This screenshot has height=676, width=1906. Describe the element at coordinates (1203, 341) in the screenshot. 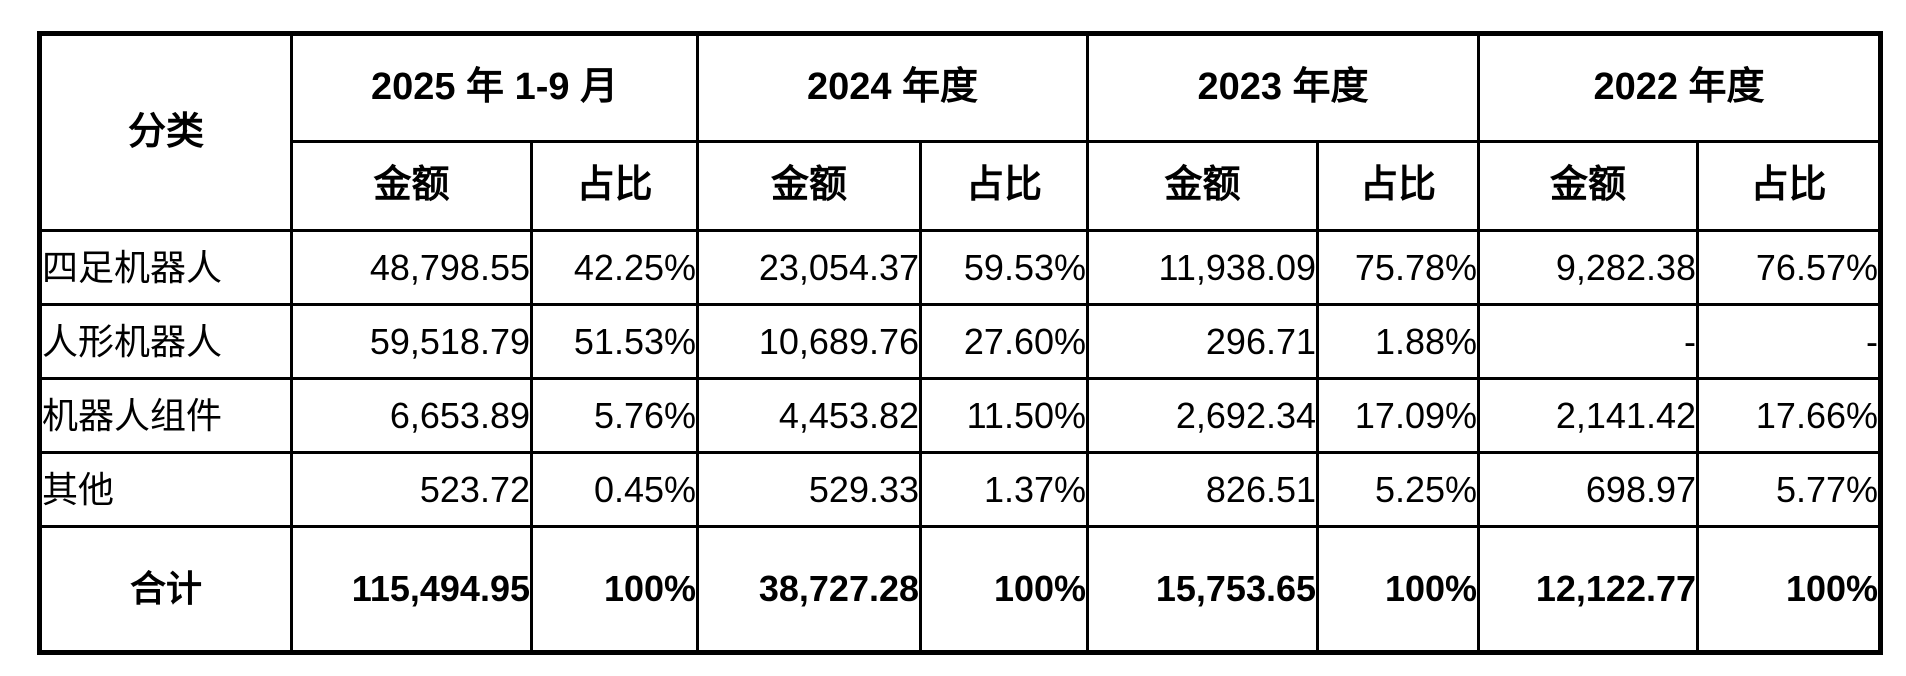

I see `amount-cell: 296.71` at that location.